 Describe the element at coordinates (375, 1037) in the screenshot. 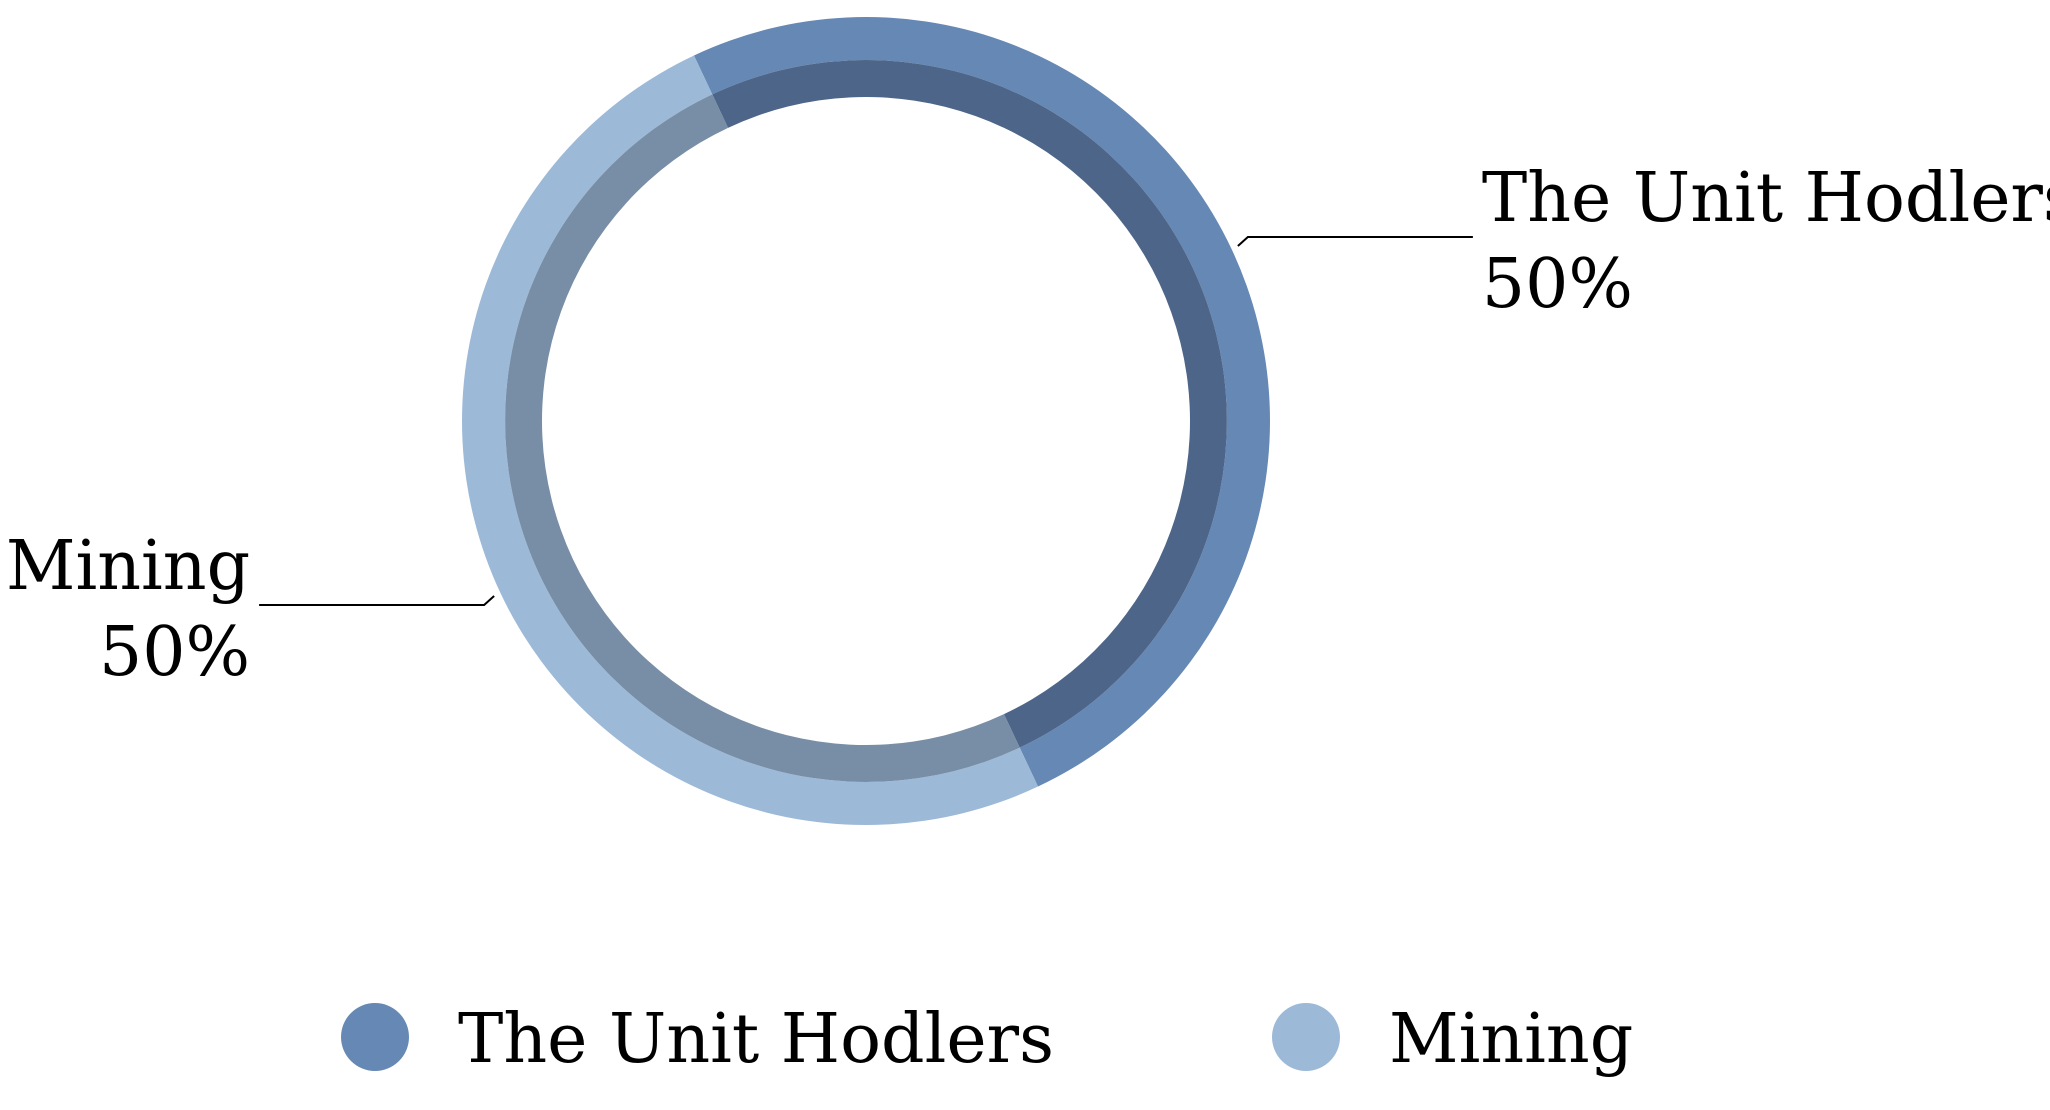

I see `legend-swatch-the-unit-hodlers` at that location.